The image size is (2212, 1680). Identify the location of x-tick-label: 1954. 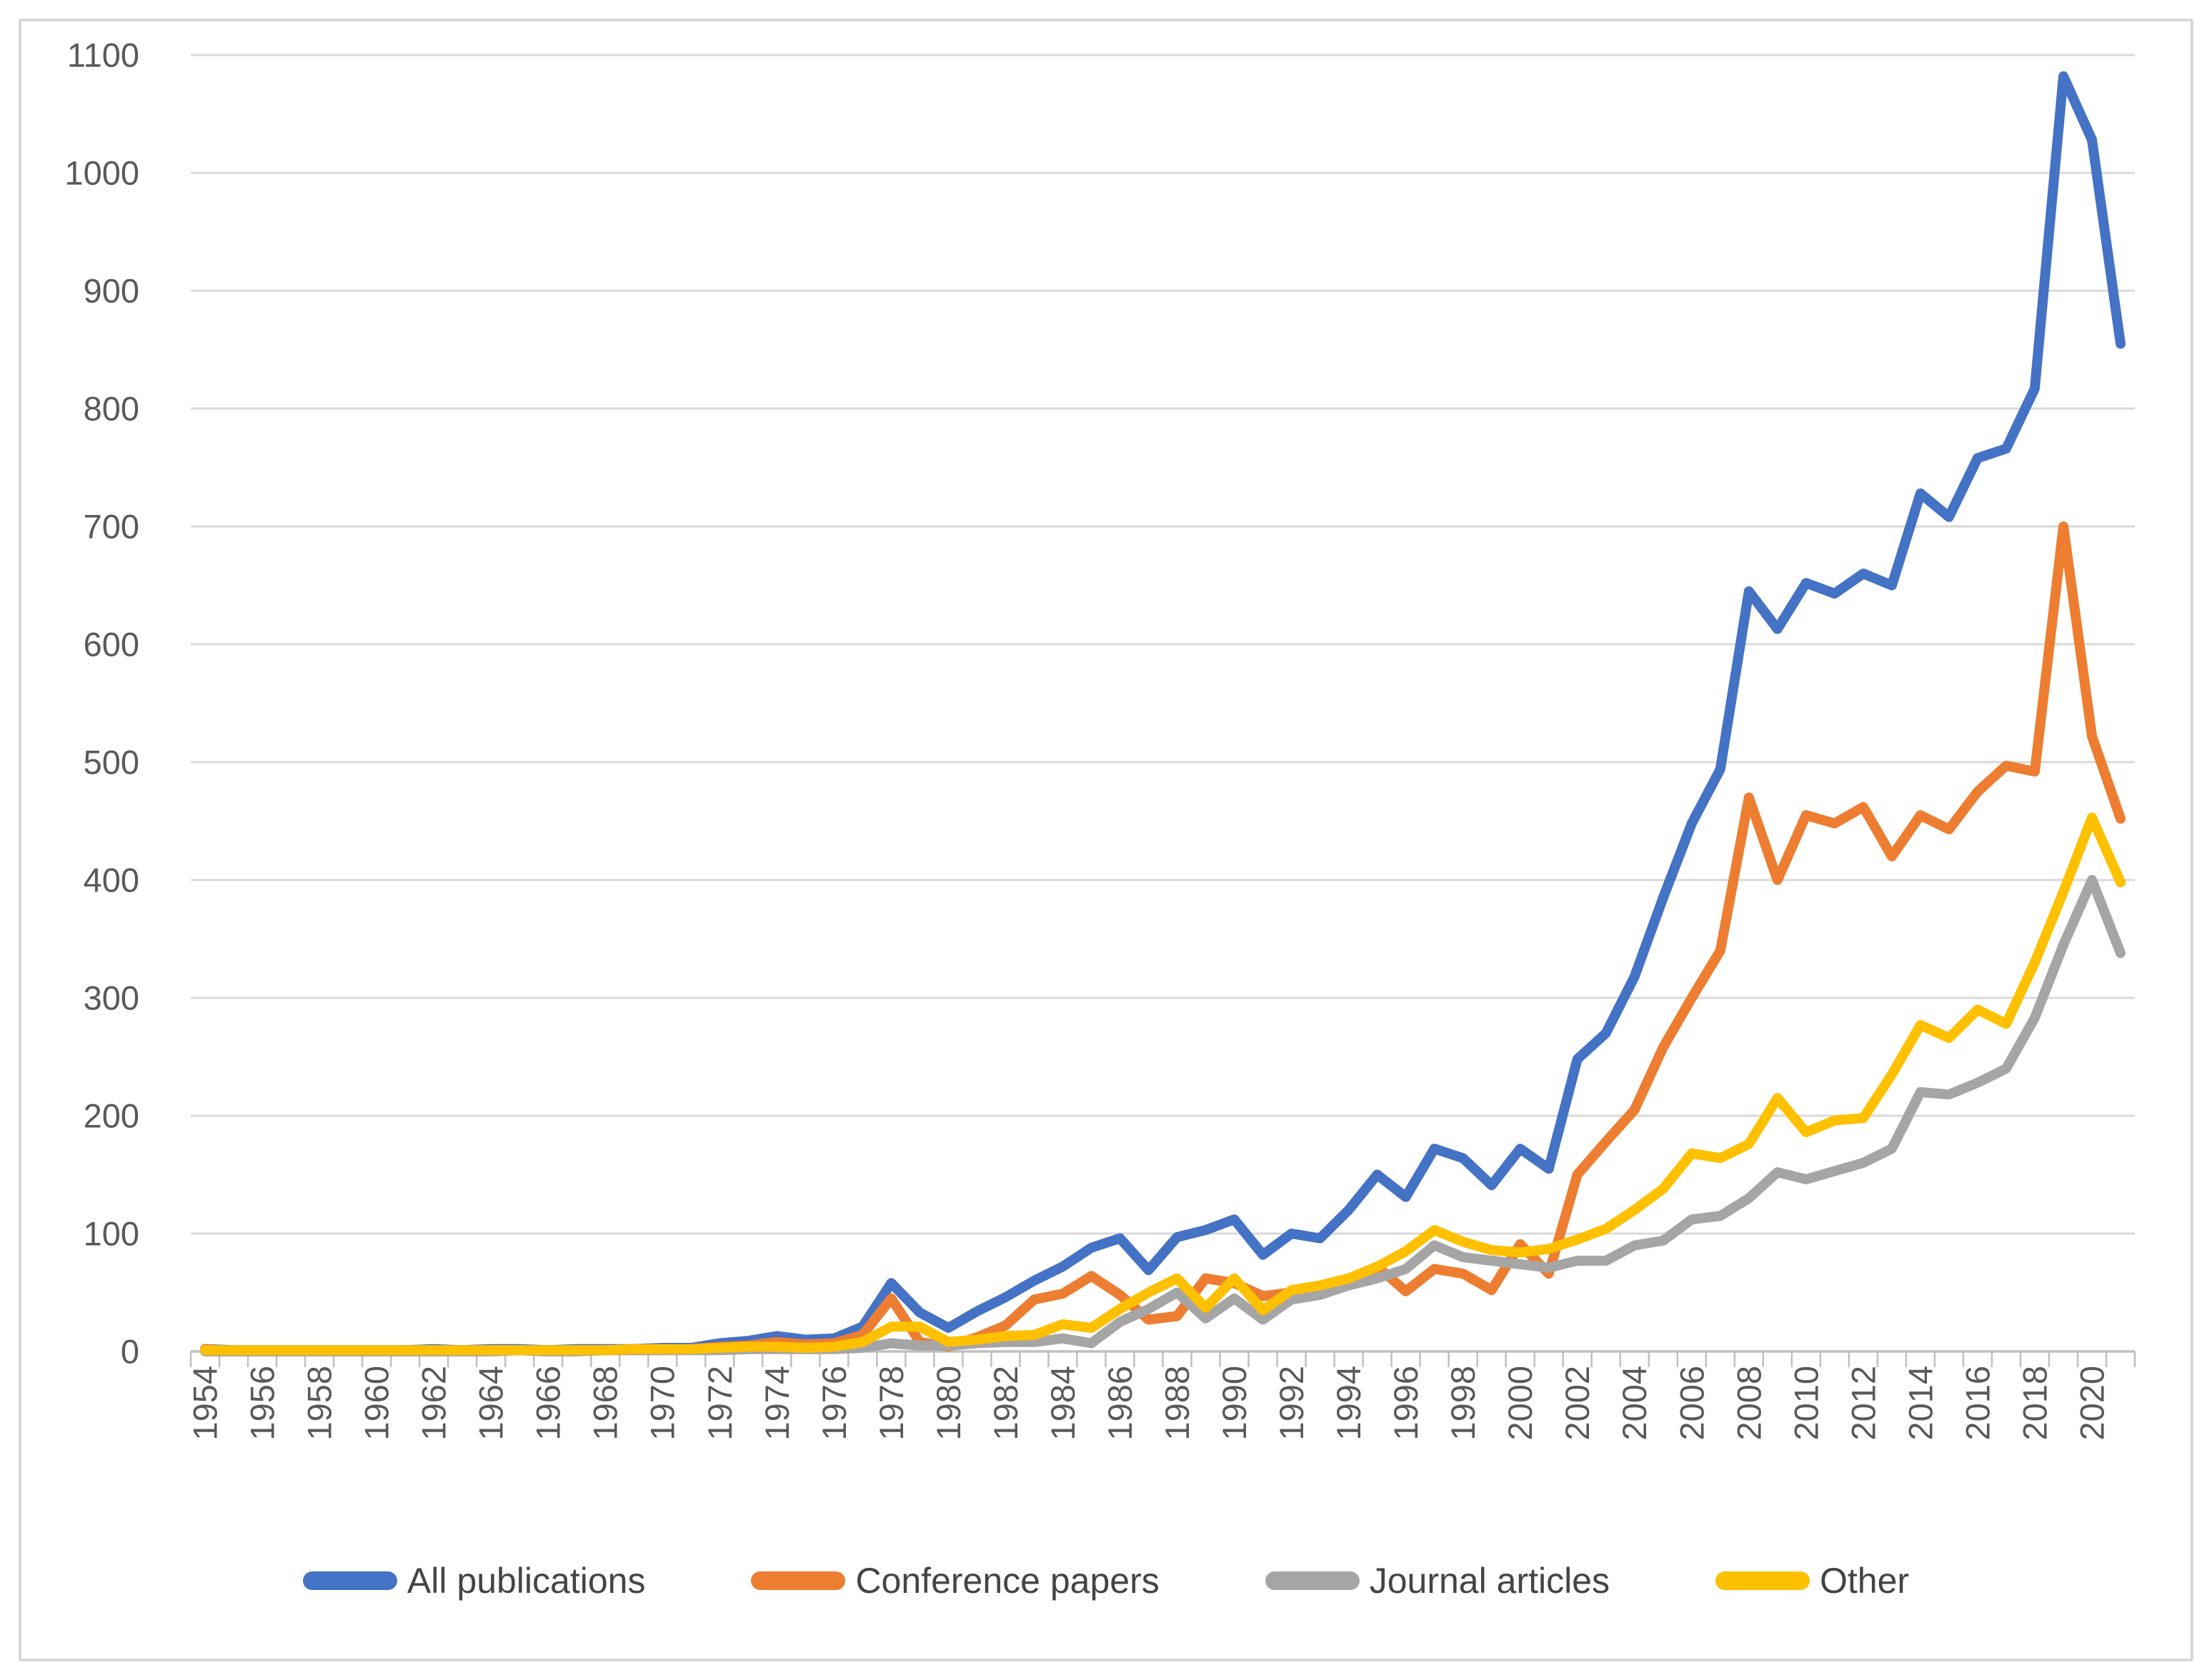
(205, 1403).